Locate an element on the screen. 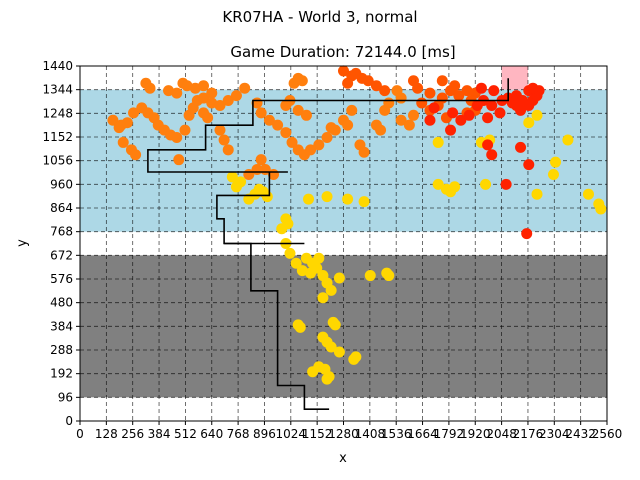 The height and width of the screenshot is (480, 640). x-tick-label: 896 is located at coordinates (264, 434).